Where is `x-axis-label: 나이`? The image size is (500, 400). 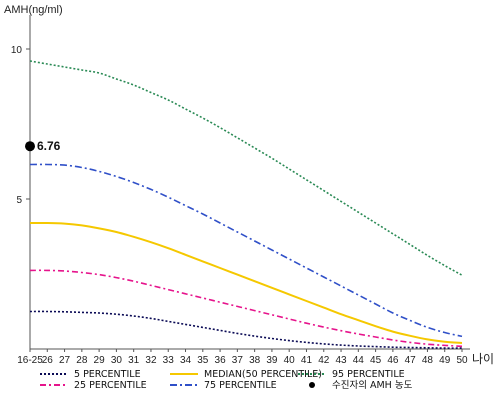 x-axis-label: 나이 is located at coordinates (483, 359).